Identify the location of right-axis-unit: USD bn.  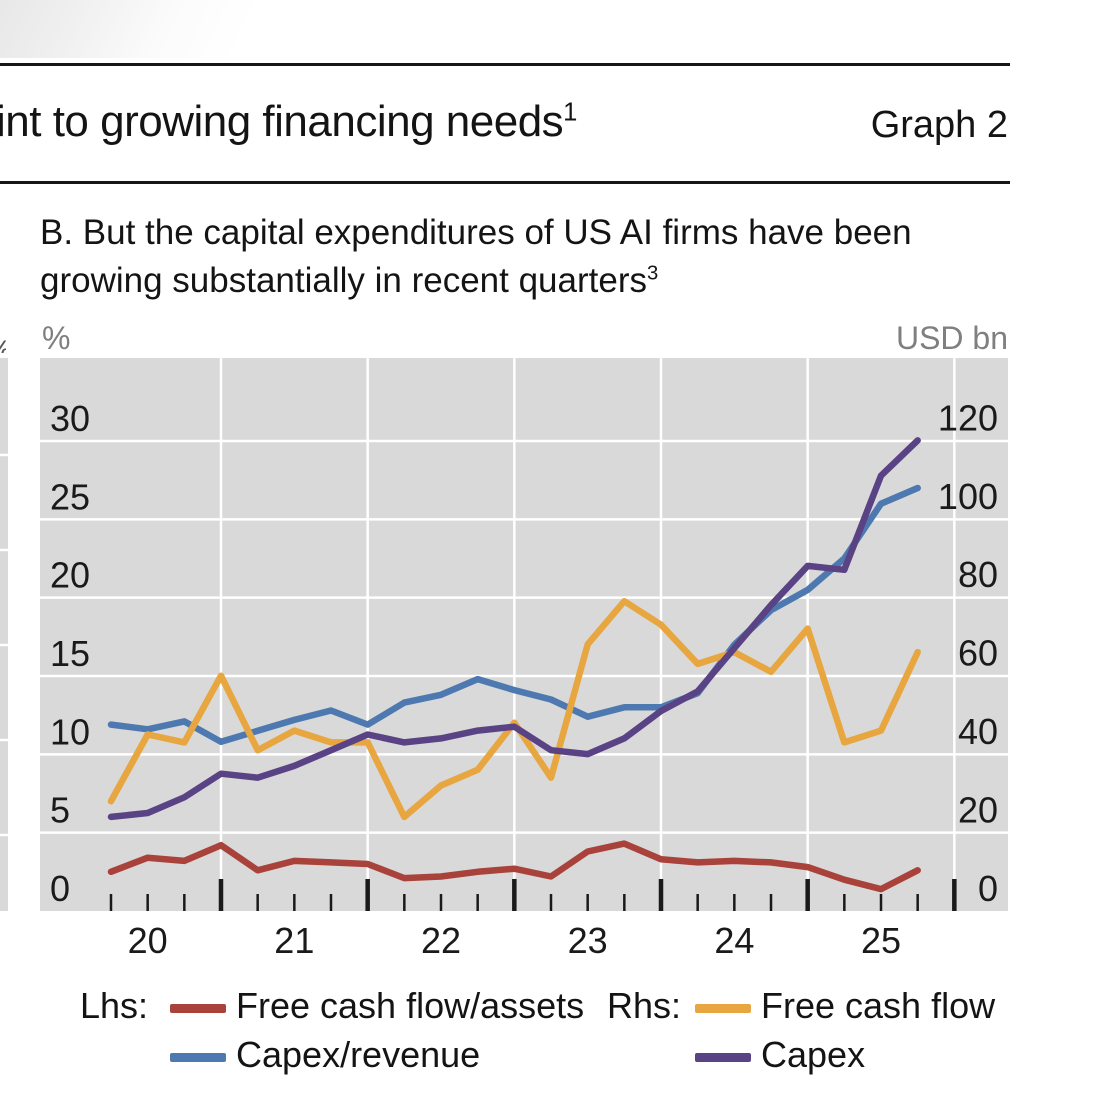
(951, 338).